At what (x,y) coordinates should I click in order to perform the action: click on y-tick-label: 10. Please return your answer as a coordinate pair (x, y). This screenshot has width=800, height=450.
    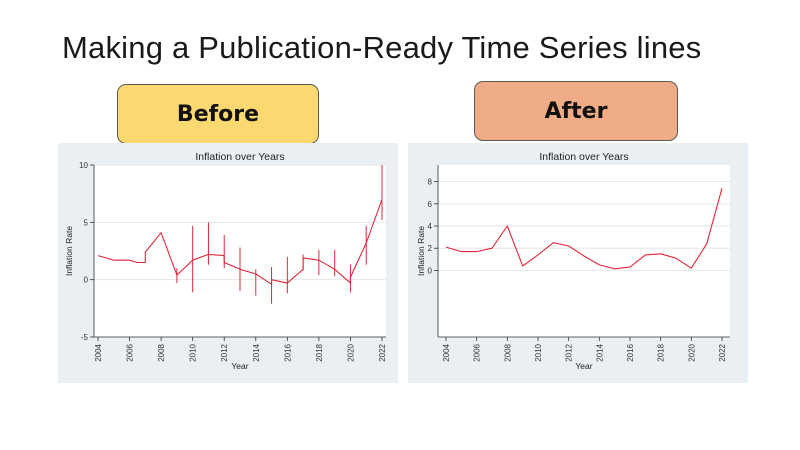
    Looking at the image, I should click on (83, 165).